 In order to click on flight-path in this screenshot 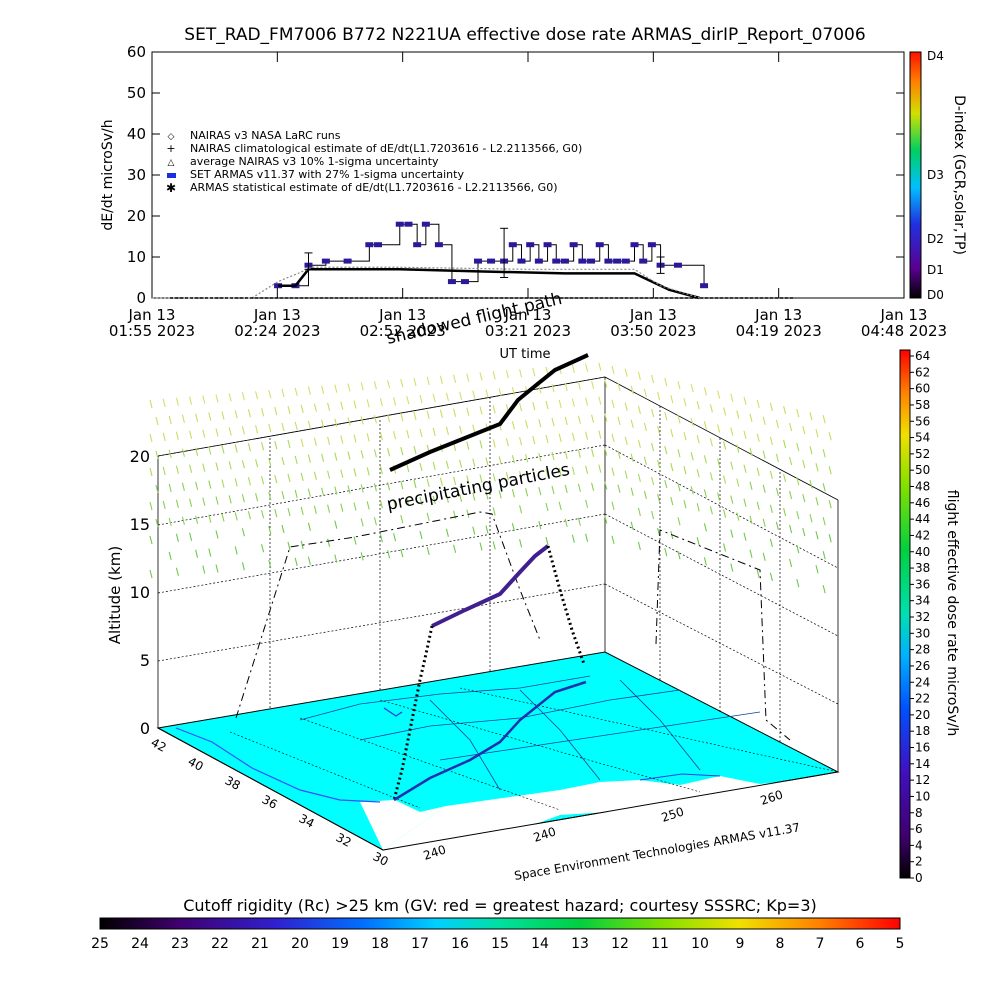, I will do `click(489, 577)`.